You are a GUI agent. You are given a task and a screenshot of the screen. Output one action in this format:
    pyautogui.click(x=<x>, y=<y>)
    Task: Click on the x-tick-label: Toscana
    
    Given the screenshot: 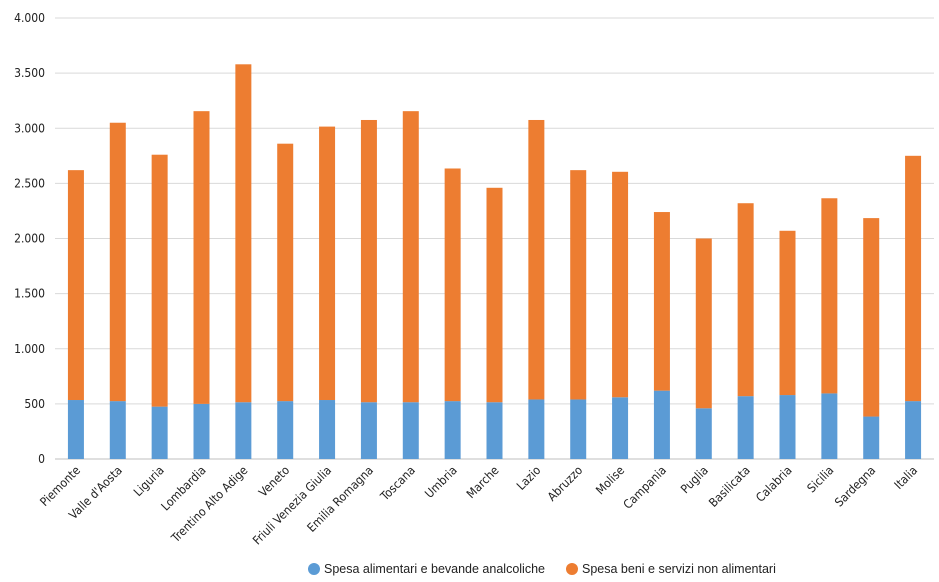 What is the action you would take?
    pyautogui.click(x=397, y=483)
    